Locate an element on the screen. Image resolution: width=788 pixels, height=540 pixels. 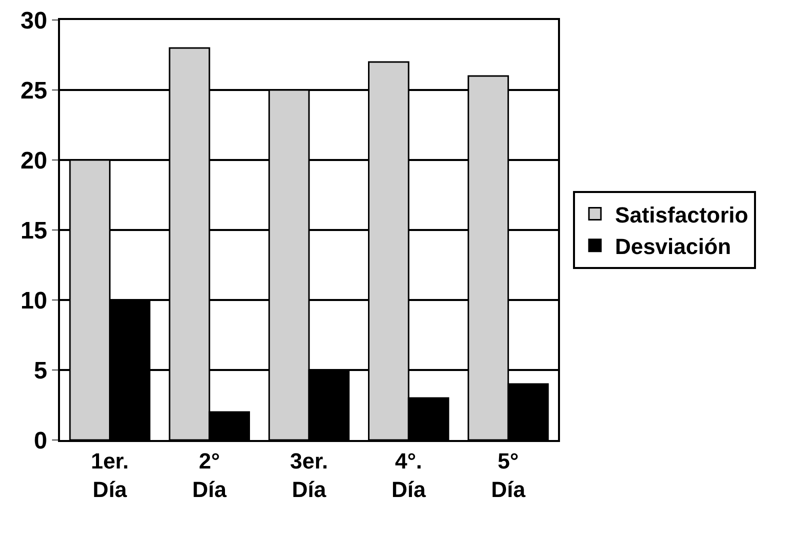
legend-label: Desviación is located at coordinates (673, 246).